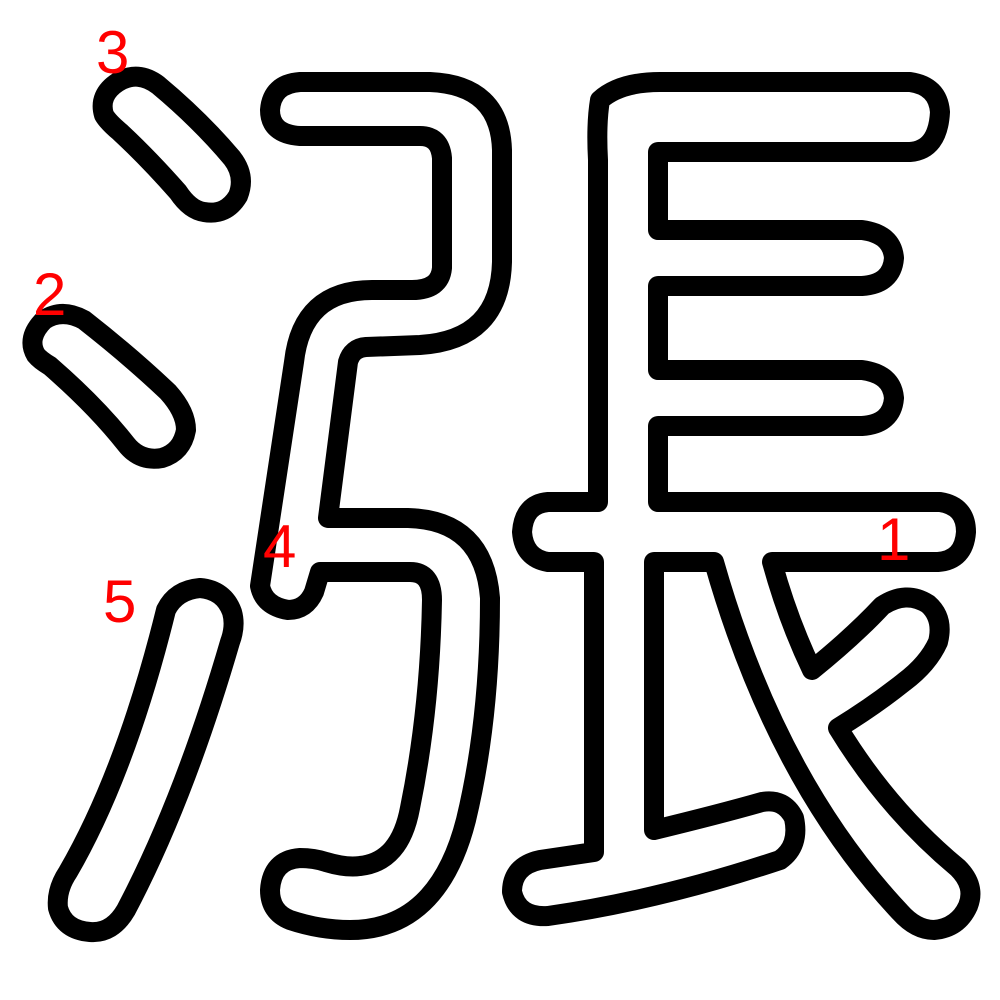  I want to click on stroke-4-label: 4, so click(279, 546).